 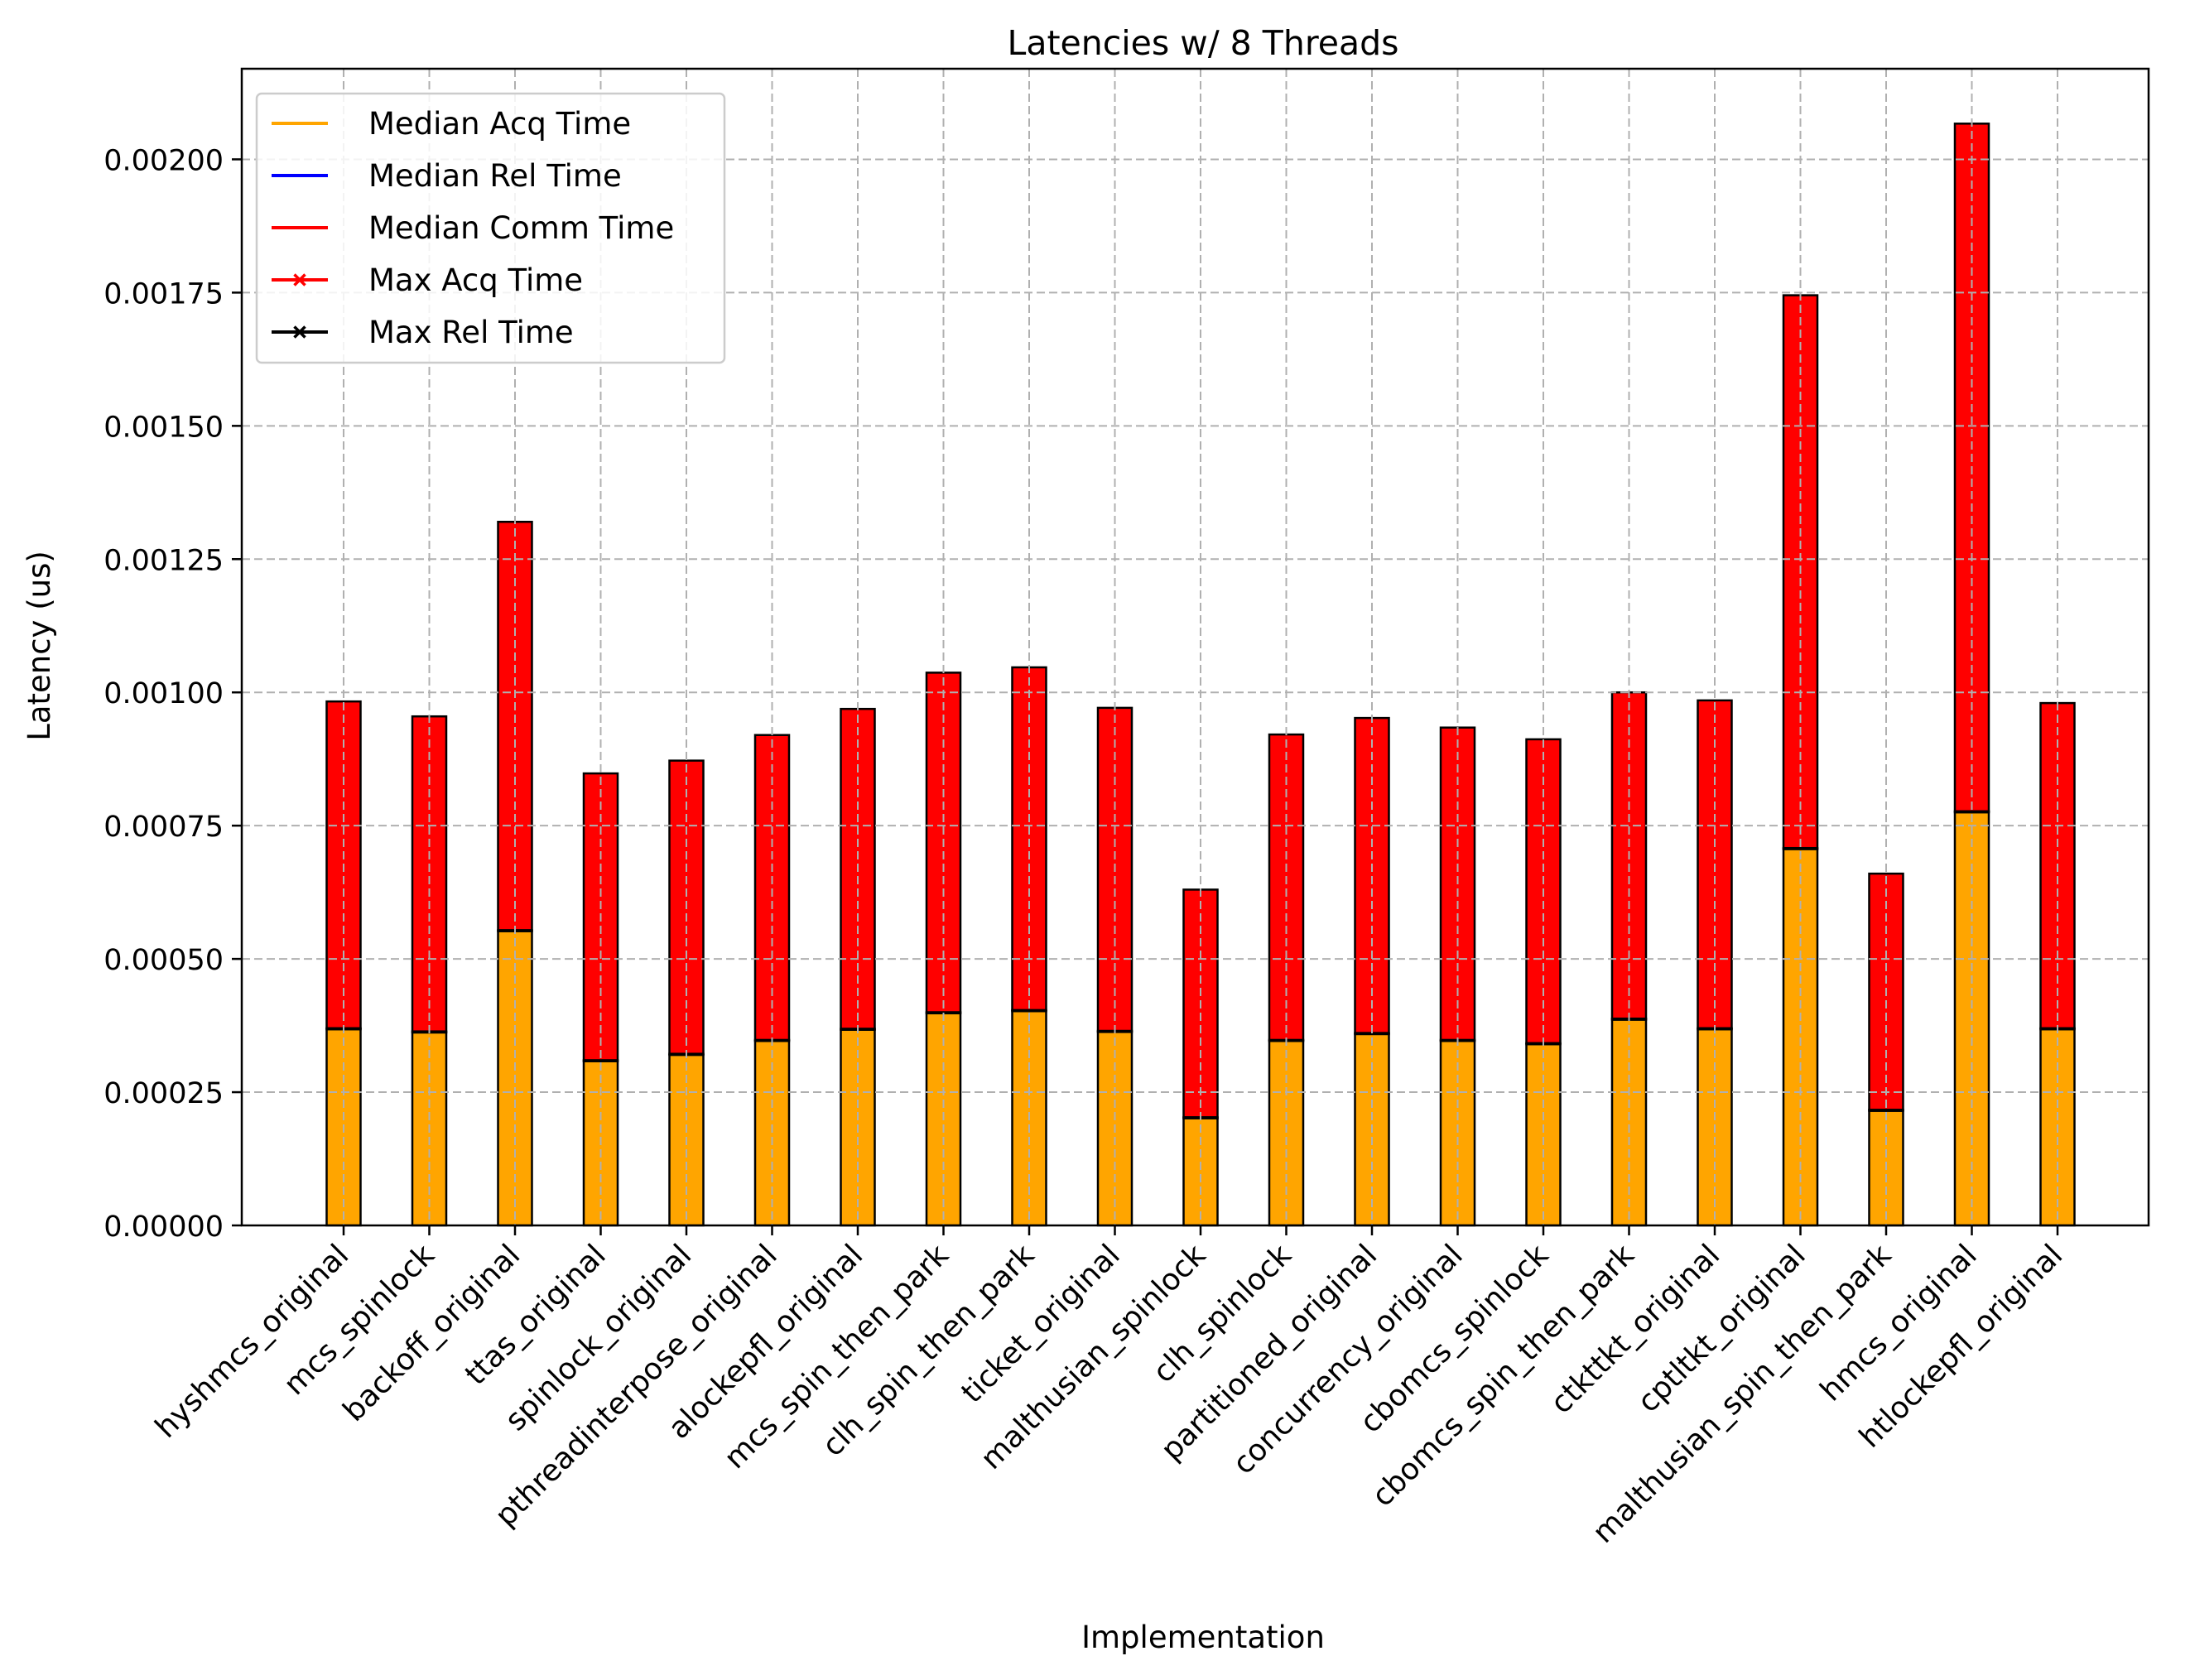 What do you see at coordinates (163, 1227) in the screenshot?
I see `y-tick-label: 0.00000` at bounding box center [163, 1227].